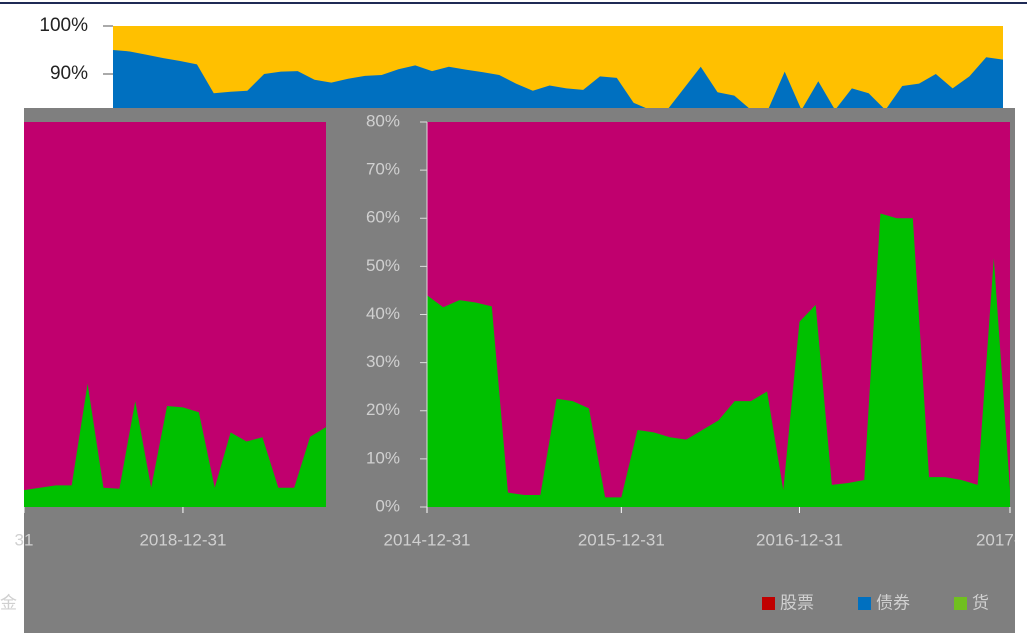 The width and height of the screenshot is (1027, 633). I want to click on x-tick-label: 2018-12-31, so click(182, 539).